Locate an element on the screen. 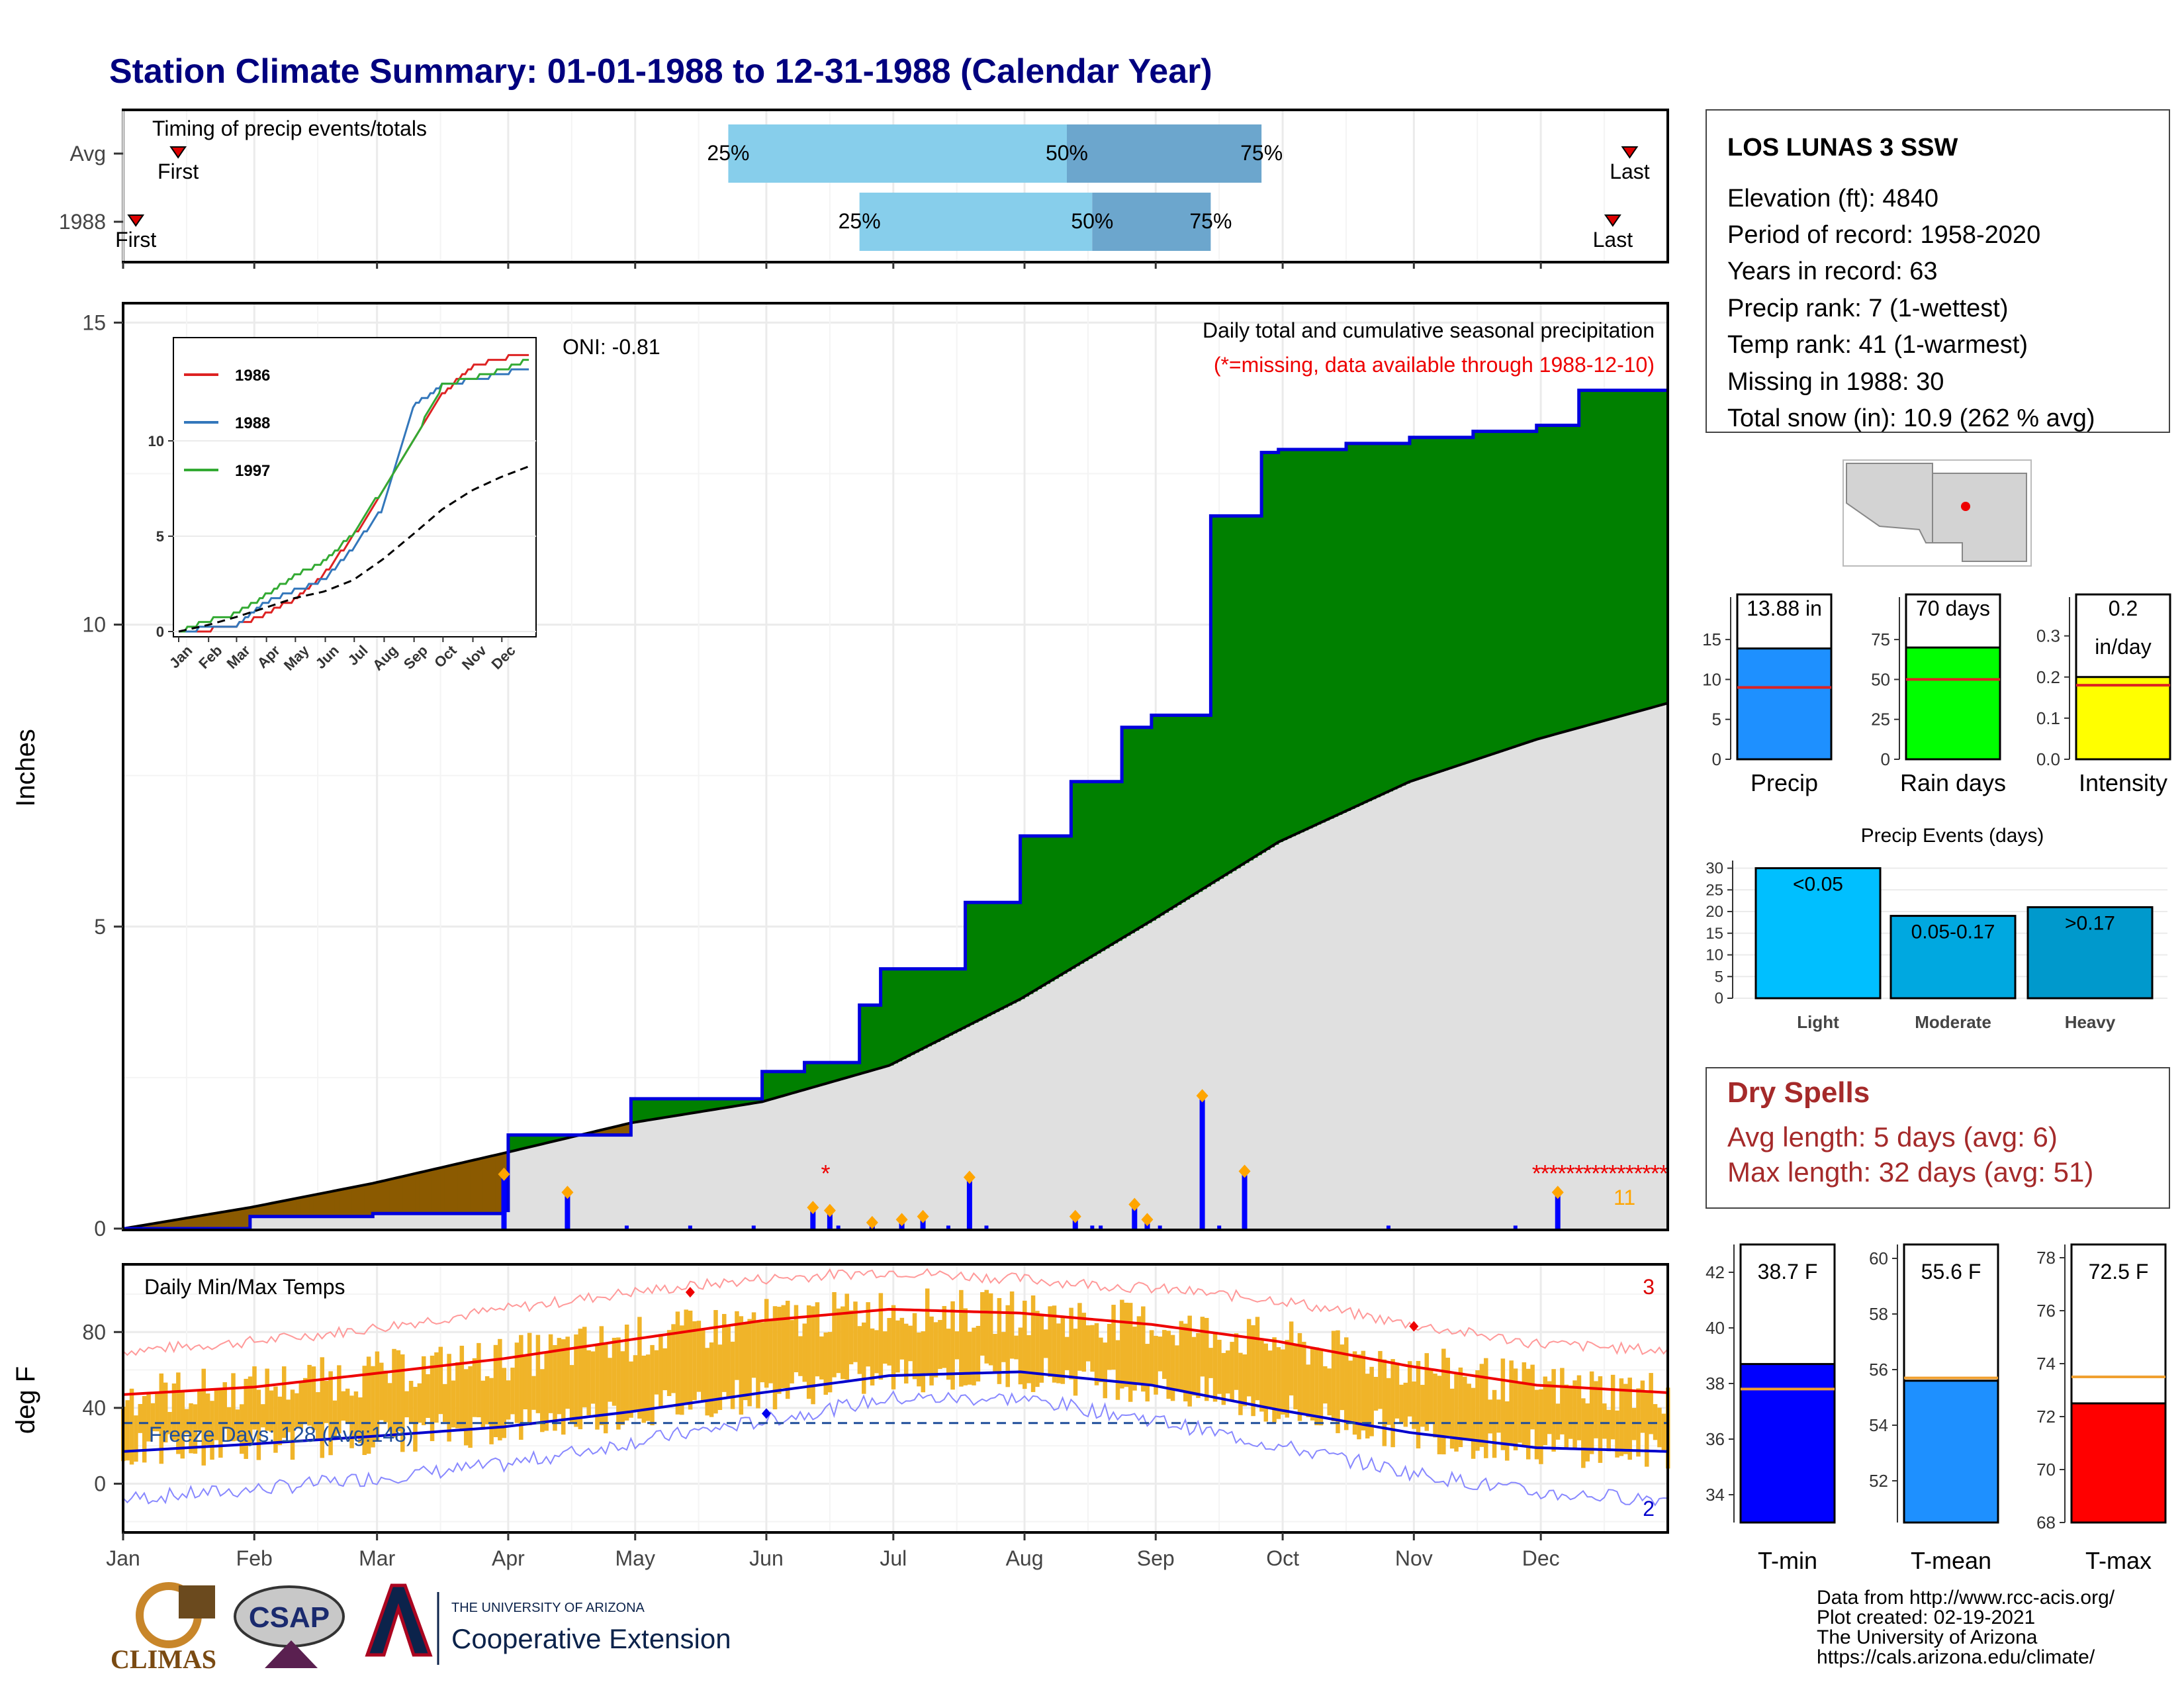 The image size is (2184, 1688). summary-tick-label: 15 is located at coordinates (1712, 639).